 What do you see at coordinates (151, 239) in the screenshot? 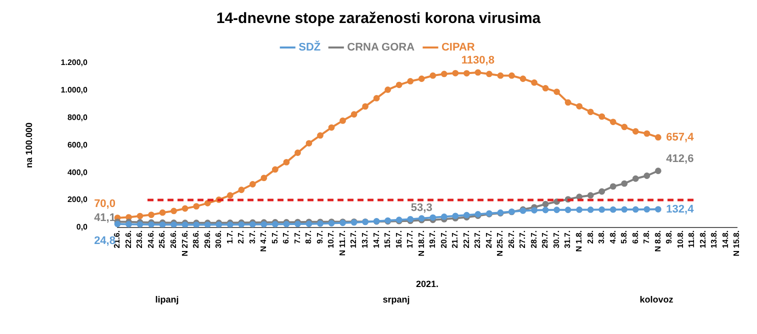
I see `x-tick-label: 24.6.` at bounding box center [151, 239].